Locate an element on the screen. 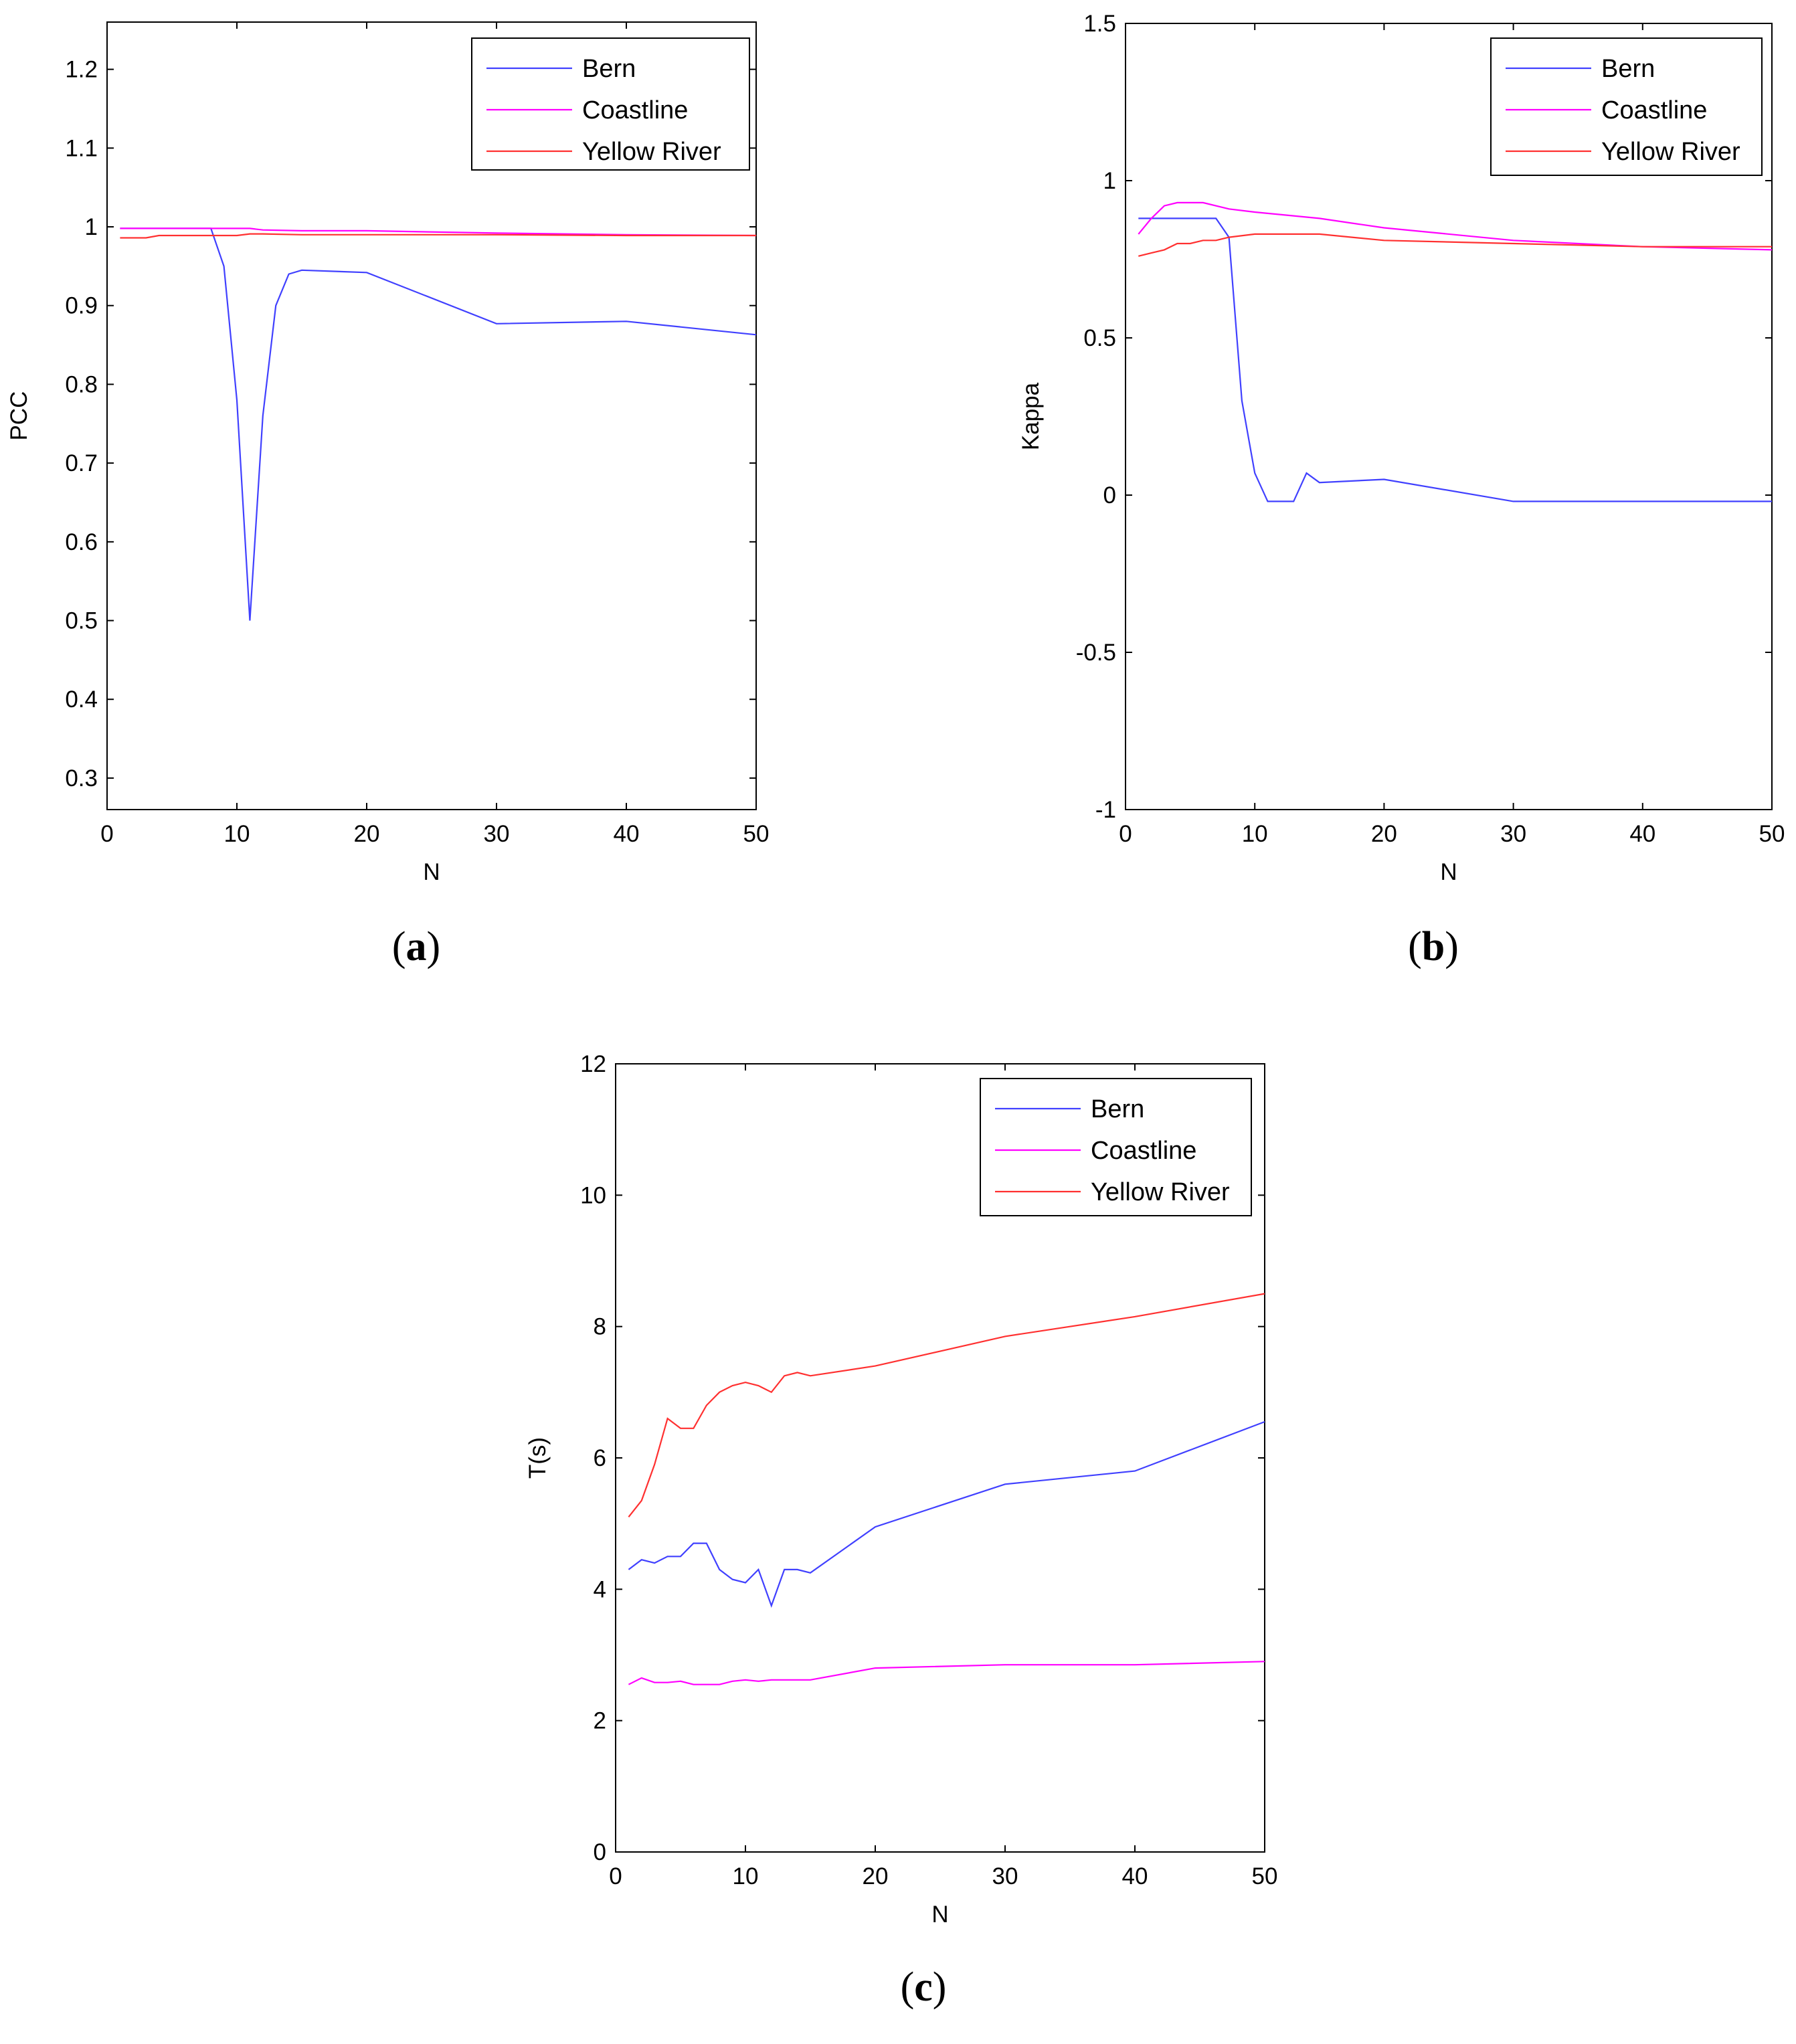 Image resolution: width=1796 pixels, height=2044 pixels. y-tick-label: 10 is located at coordinates (593, 1195).